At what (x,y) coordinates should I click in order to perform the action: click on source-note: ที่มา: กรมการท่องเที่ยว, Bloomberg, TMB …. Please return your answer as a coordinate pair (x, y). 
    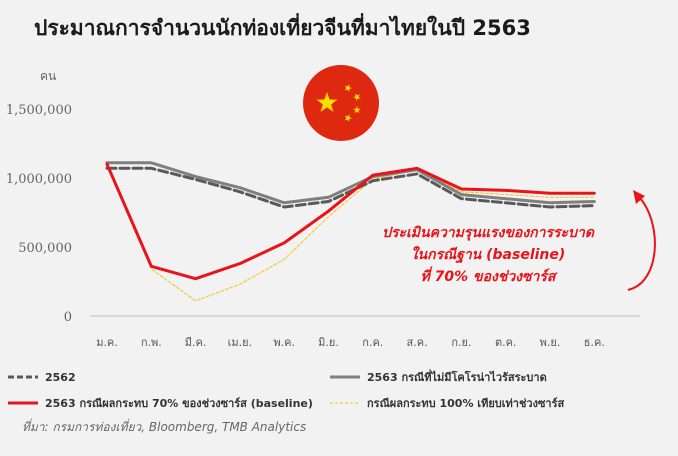
    Looking at the image, I should click on (164, 427).